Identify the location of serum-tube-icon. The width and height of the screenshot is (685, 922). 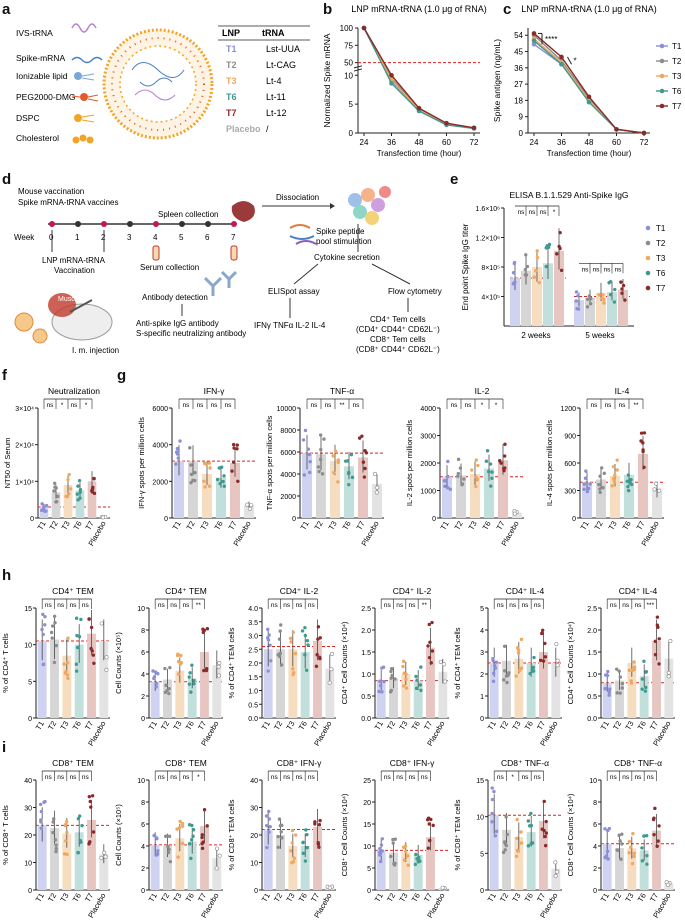
(156, 253).